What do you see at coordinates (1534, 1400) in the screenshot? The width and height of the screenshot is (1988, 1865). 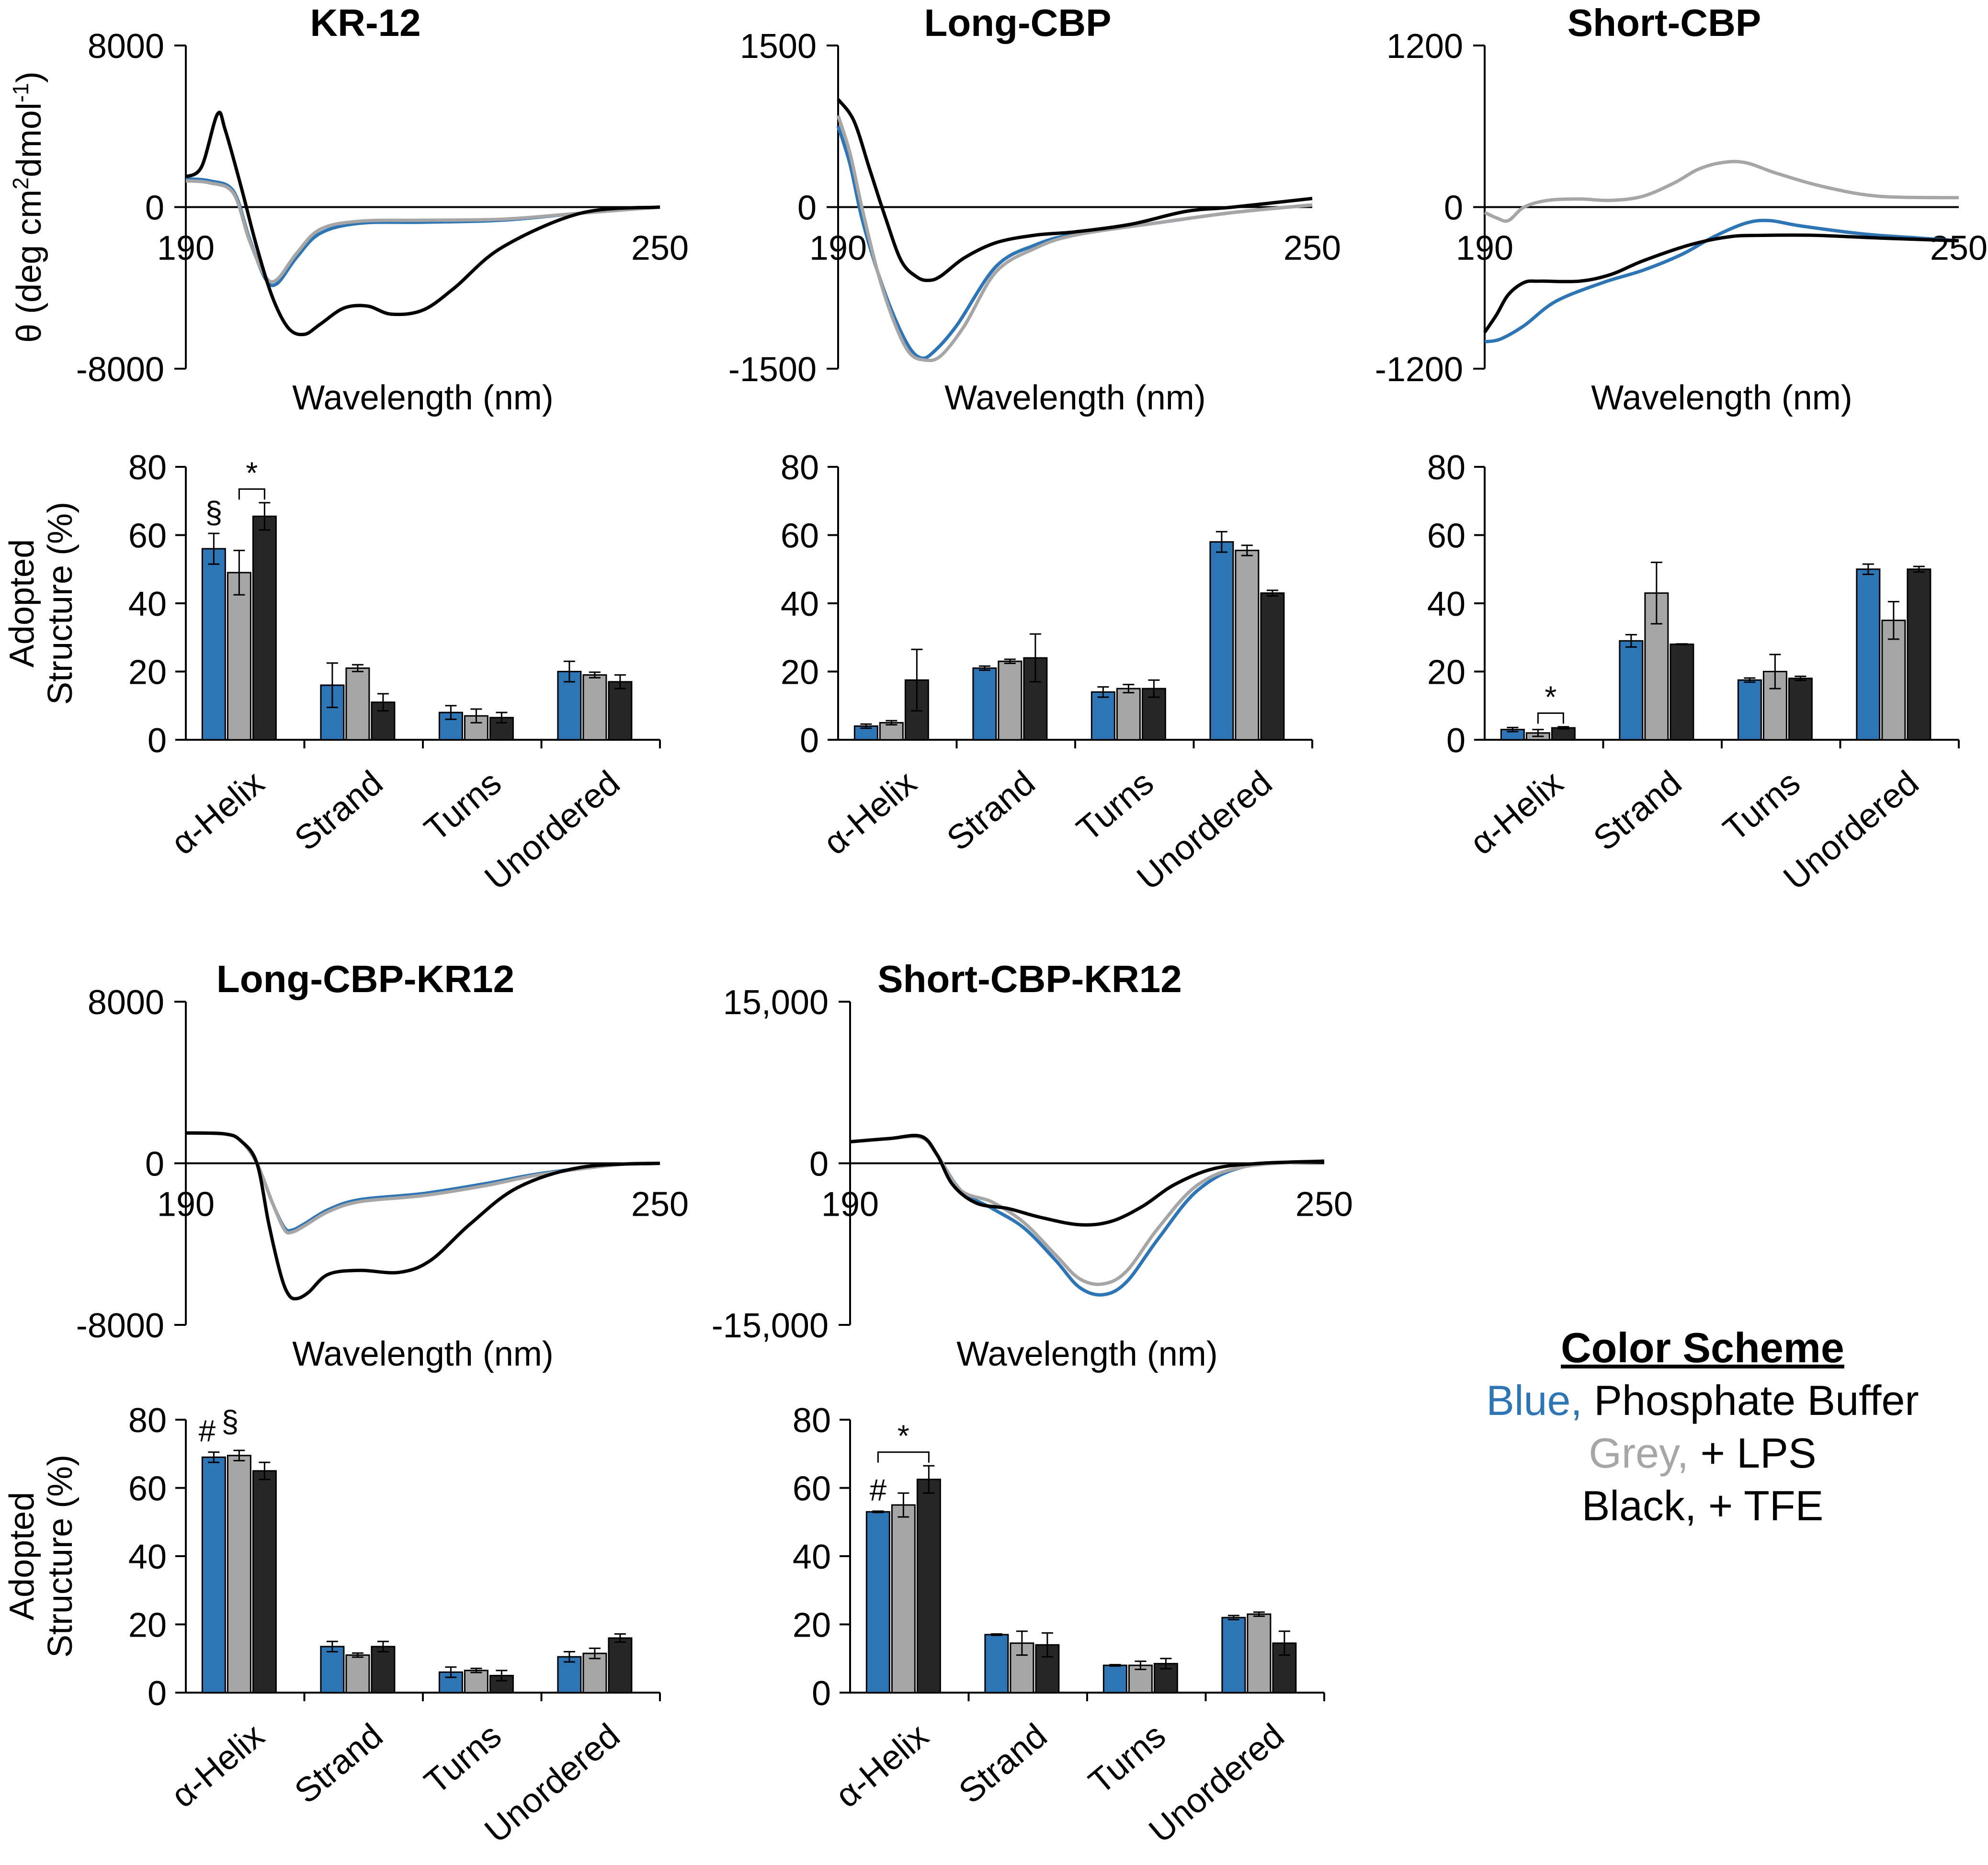 I see `legend-blue-word: Blue,` at bounding box center [1534, 1400].